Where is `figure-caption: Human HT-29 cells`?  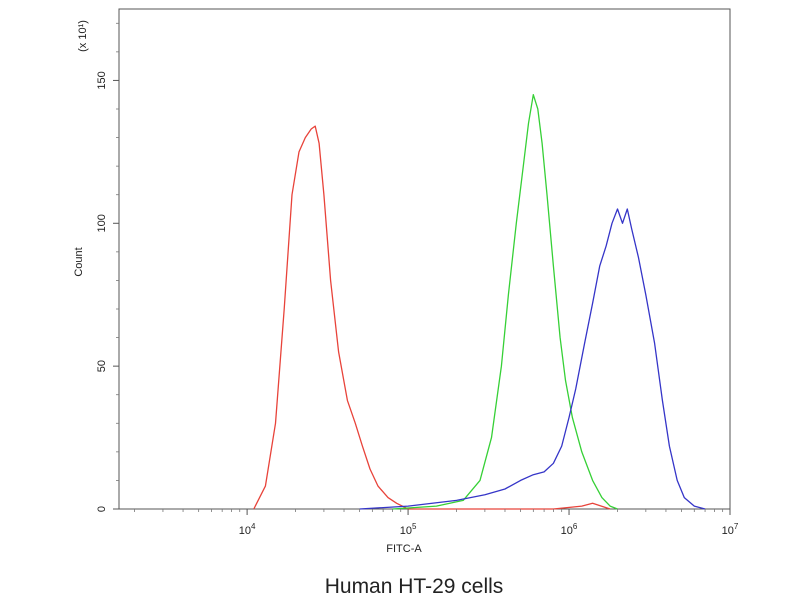 figure-caption: Human HT-29 cells is located at coordinates (414, 586).